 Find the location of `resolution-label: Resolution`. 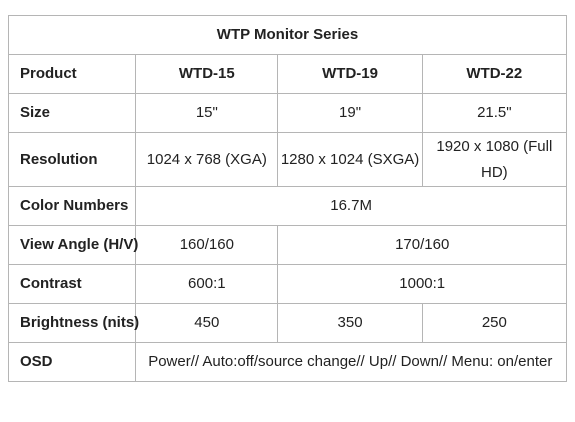

resolution-label: Resolution is located at coordinates (72, 159).